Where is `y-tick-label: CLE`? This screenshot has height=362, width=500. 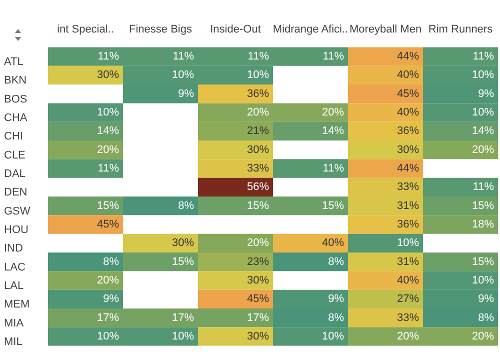
y-tick-label: CLE is located at coordinates (15, 155).